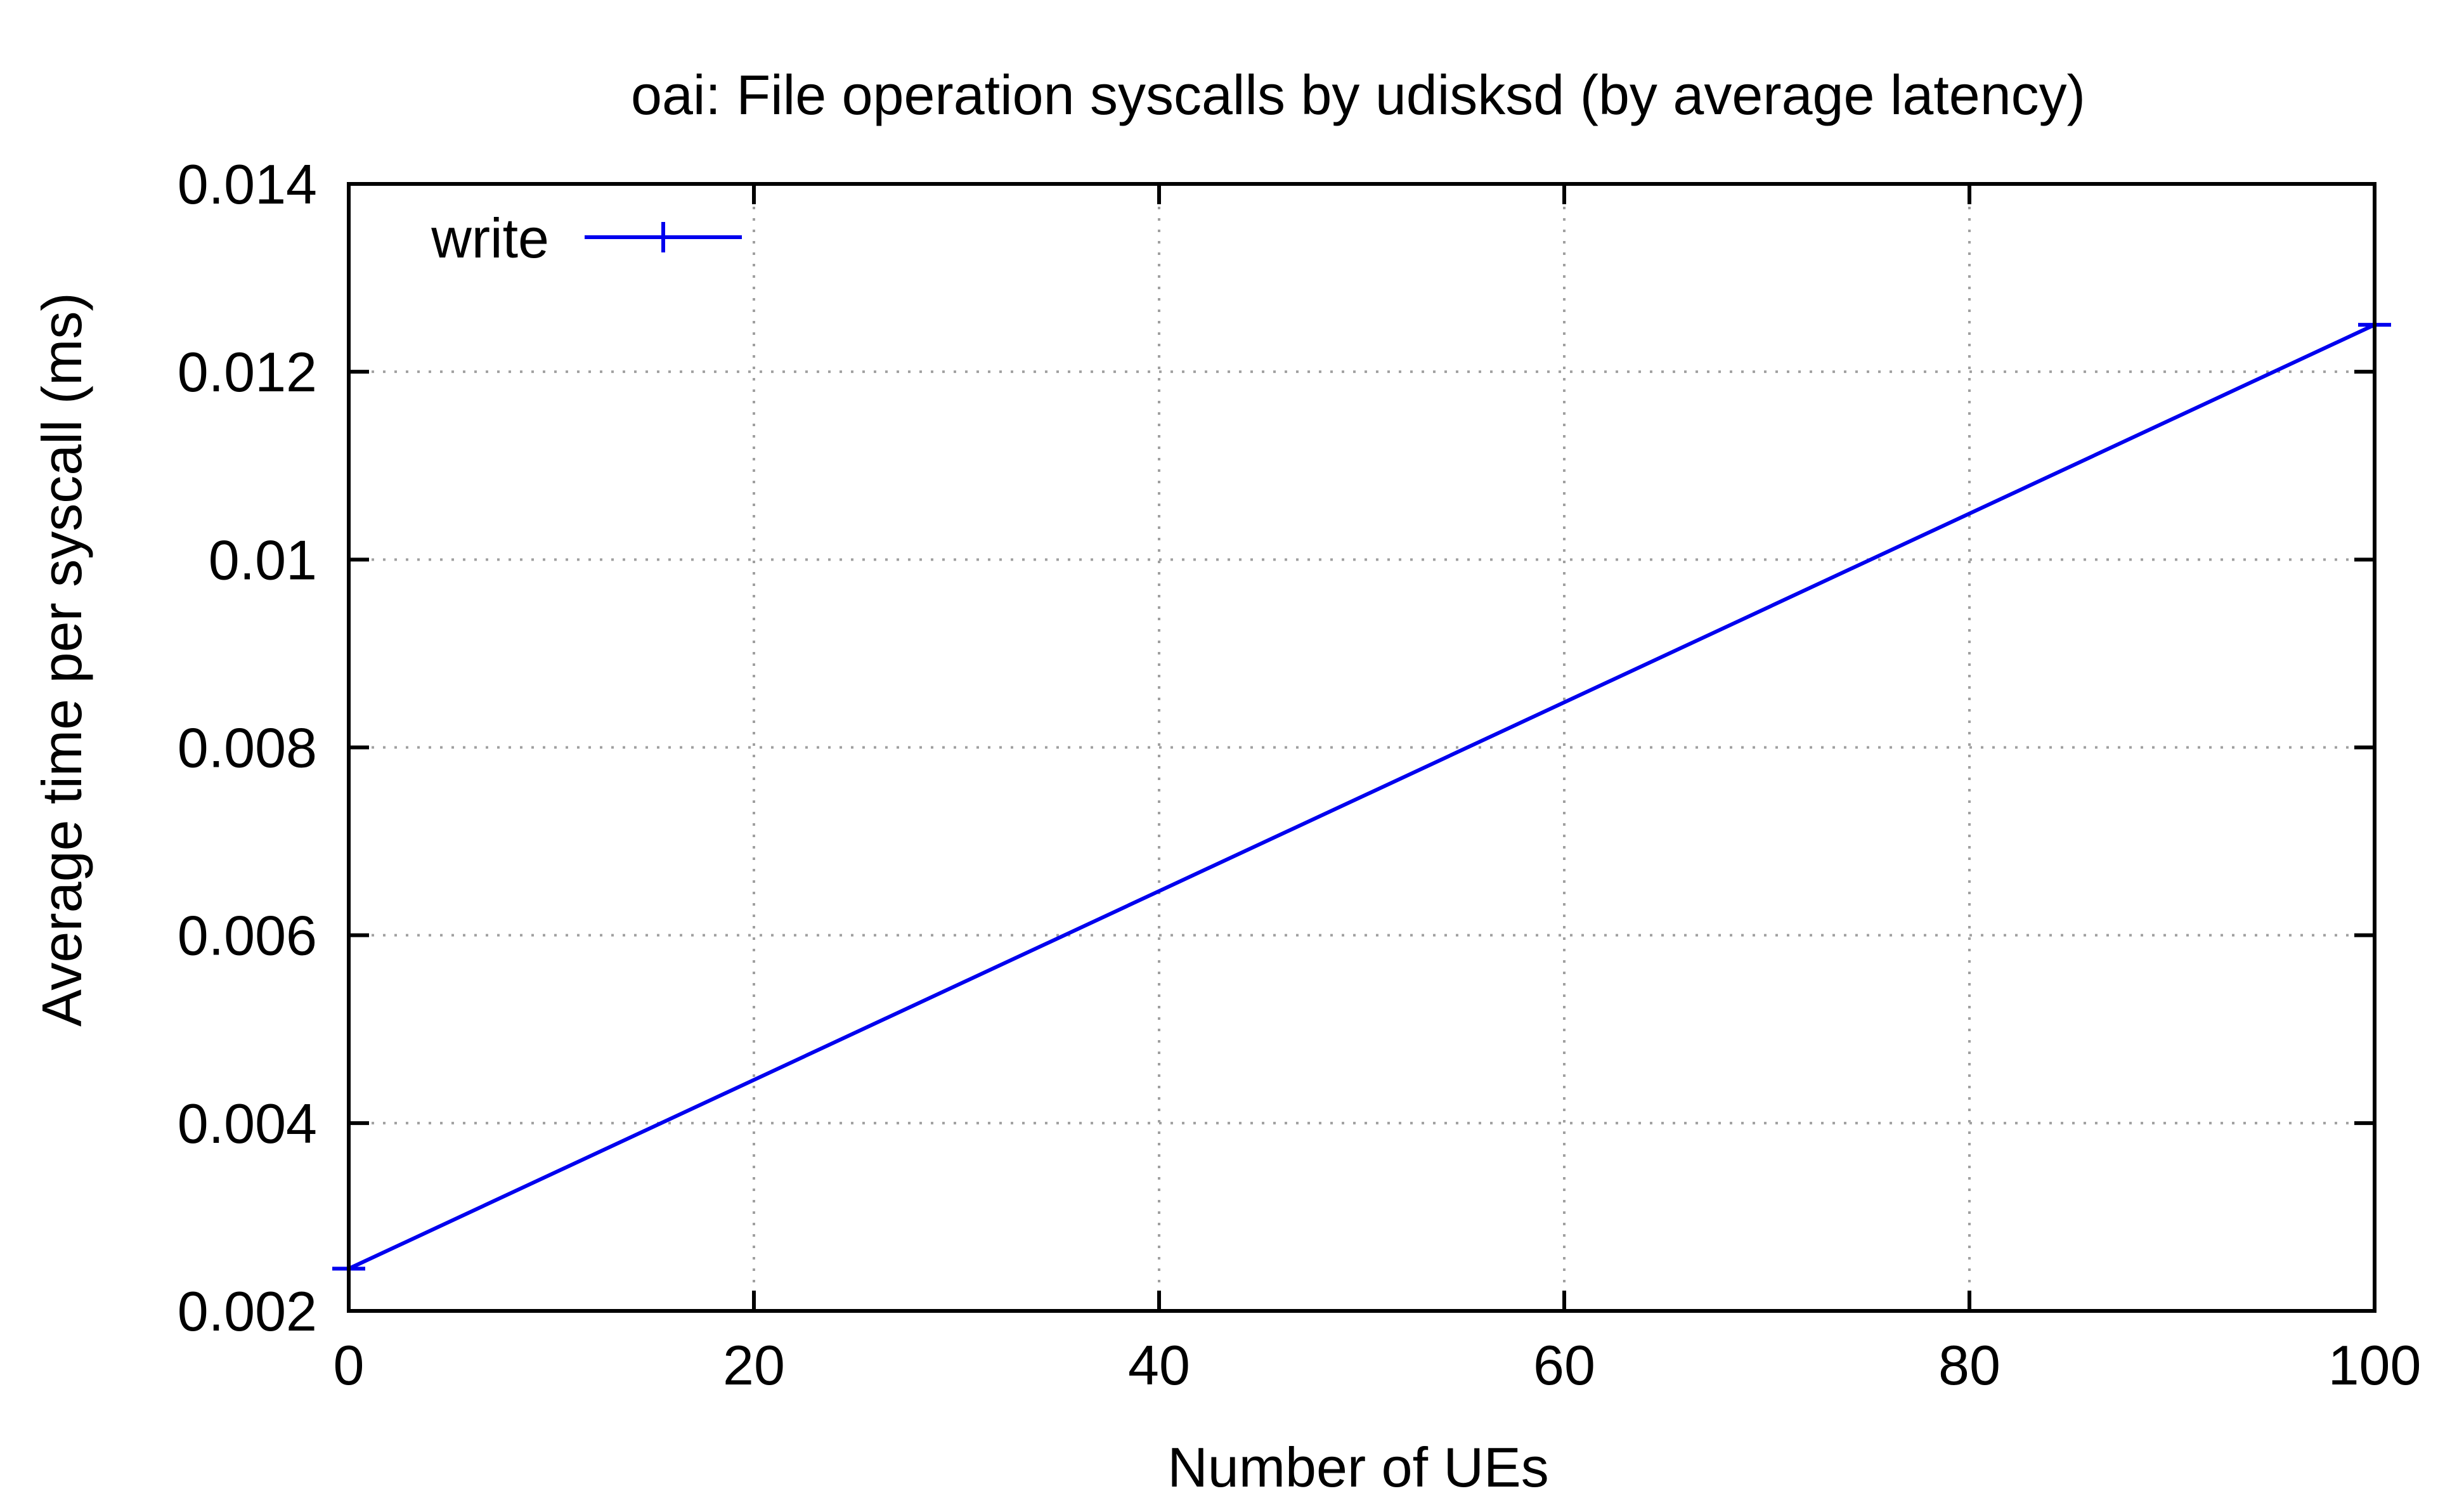  What do you see at coordinates (490, 239) in the screenshot?
I see `legend-label-write: write` at bounding box center [490, 239].